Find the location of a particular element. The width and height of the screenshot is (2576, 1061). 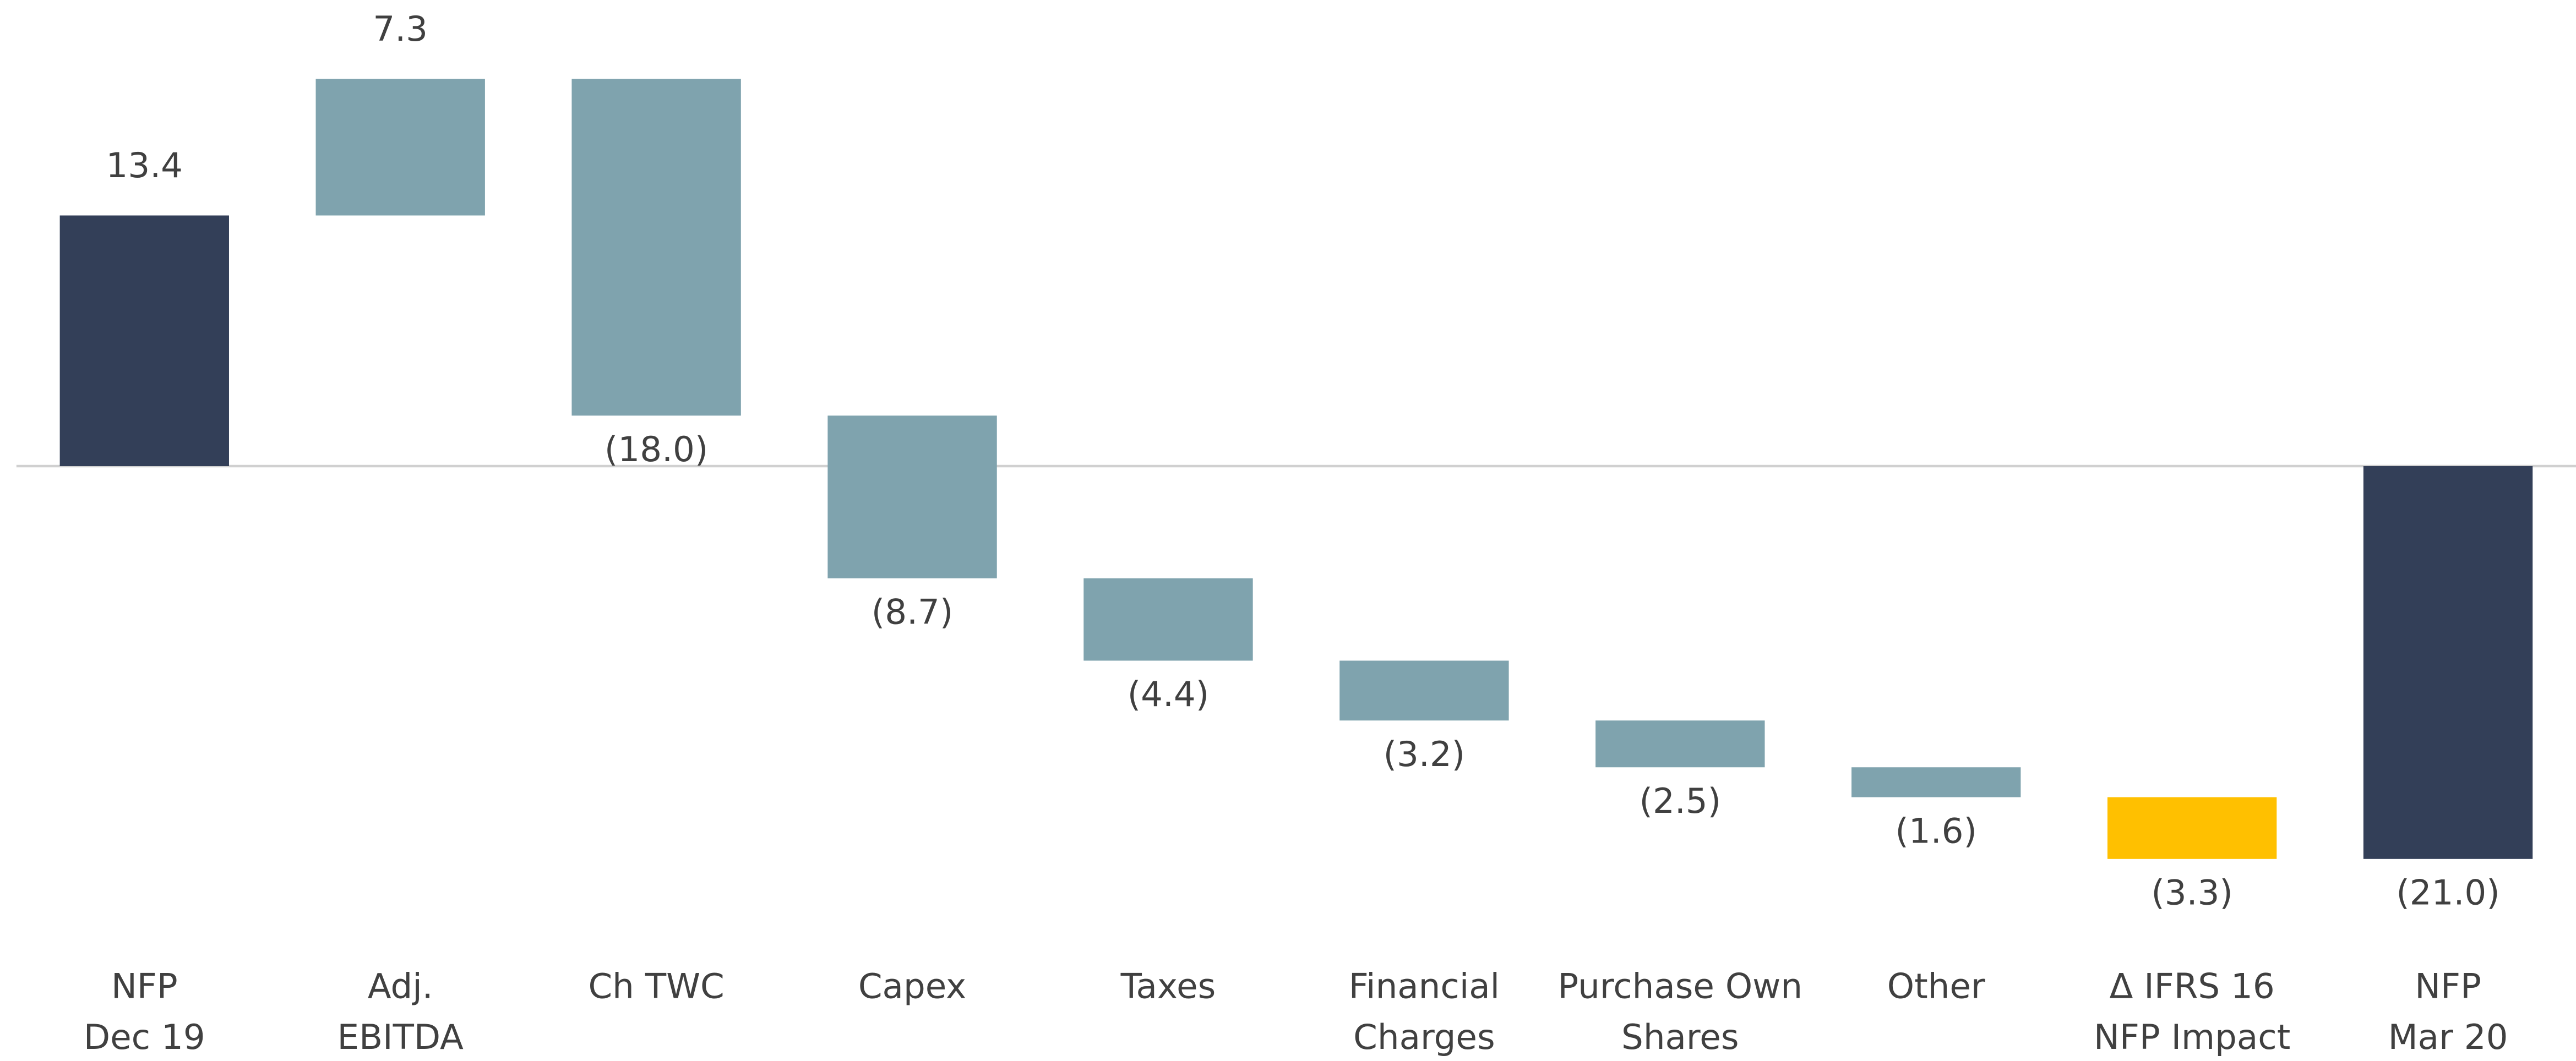

x-tick-label: NFP Impact is located at coordinates (2192, 1037).